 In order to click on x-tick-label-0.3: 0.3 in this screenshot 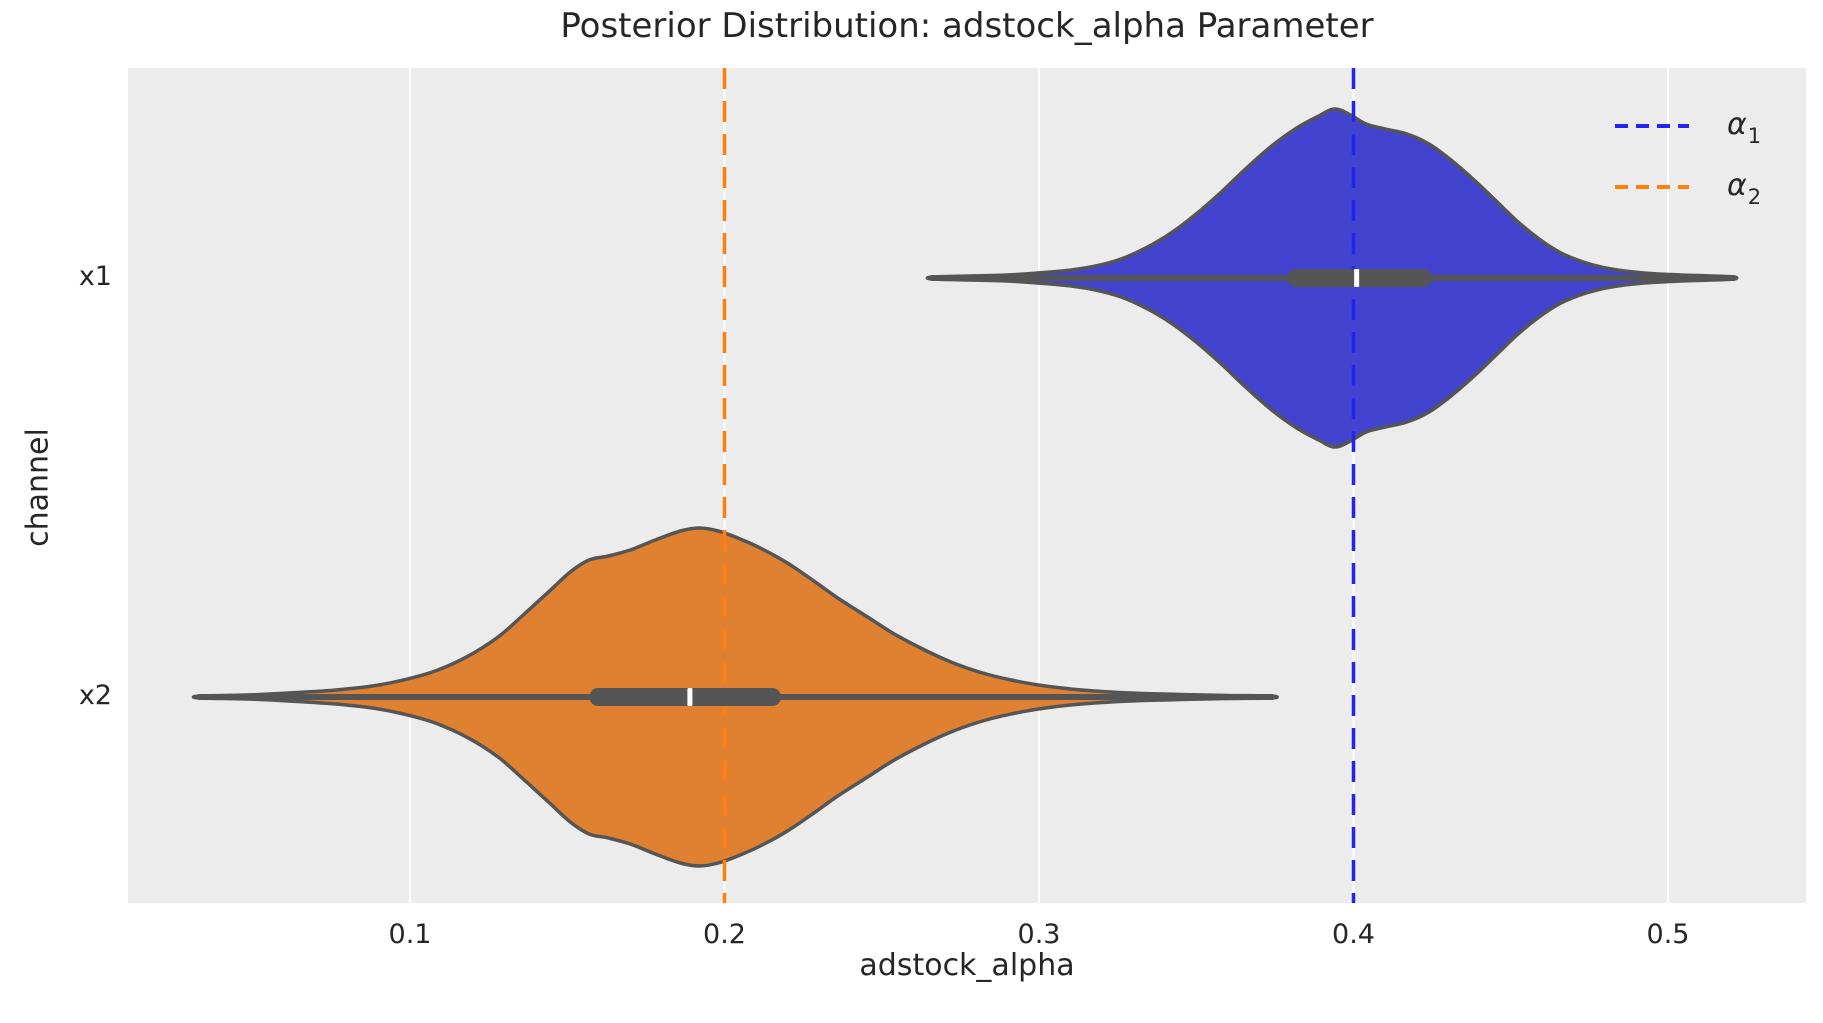, I will do `click(1039, 934)`.